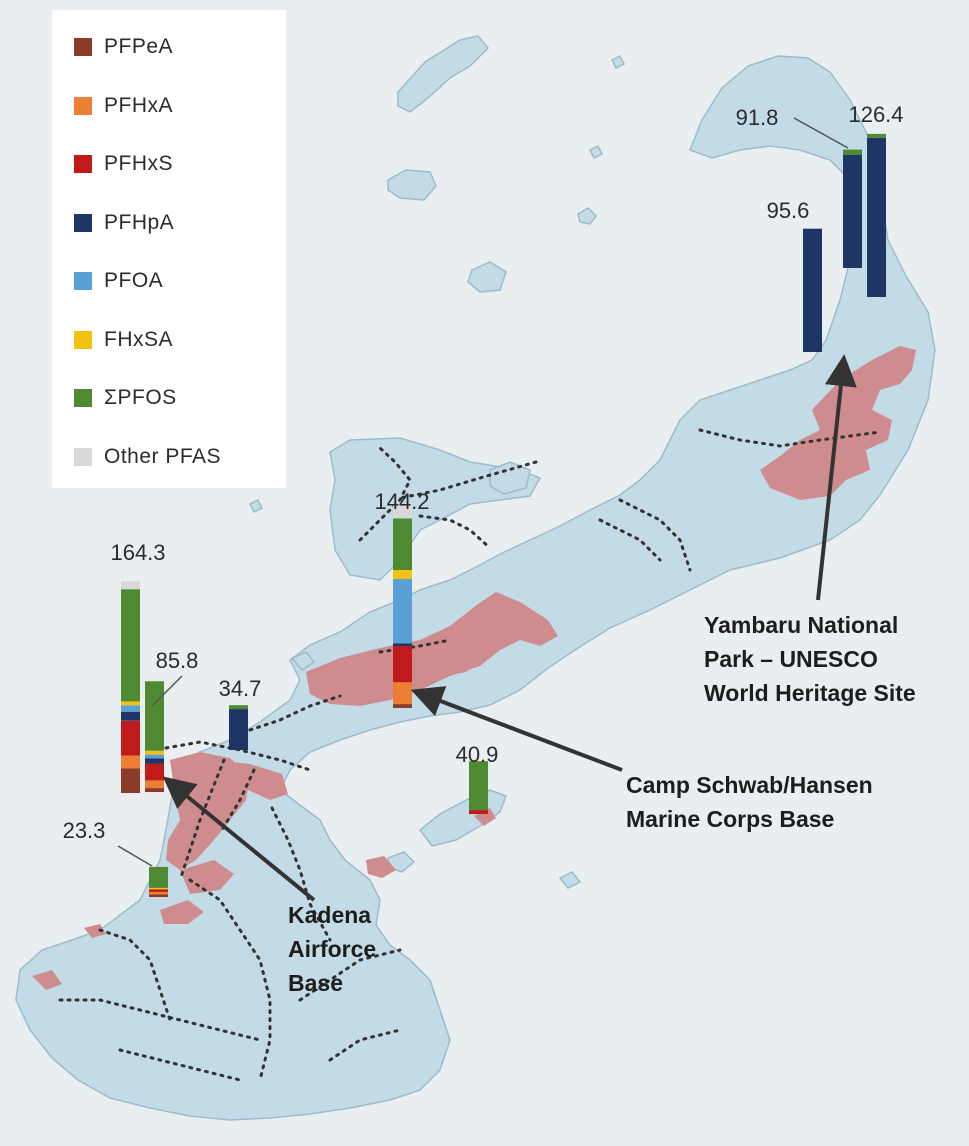  Describe the element at coordinates (139, 47) in the screenshot. I see `legend-label: PFPeA` at that location.